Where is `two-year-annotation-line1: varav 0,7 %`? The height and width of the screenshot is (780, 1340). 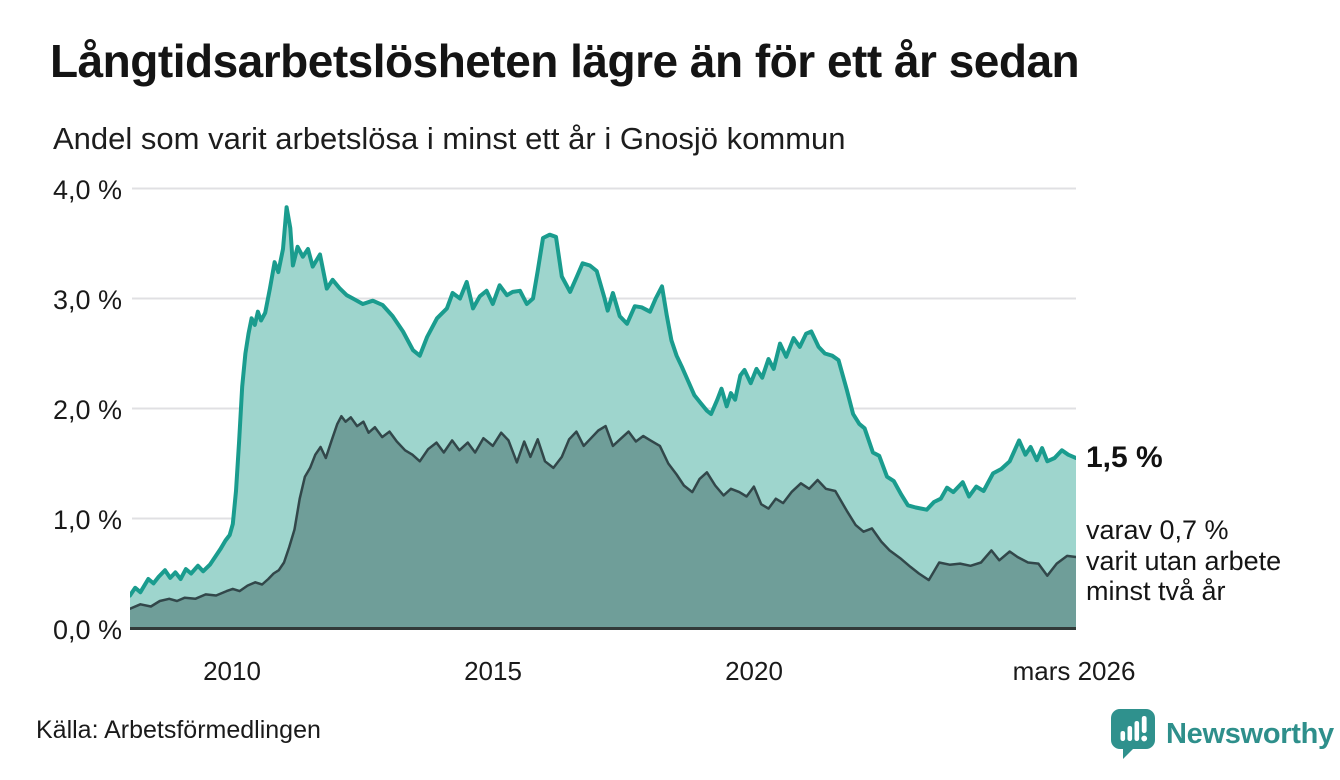 two-year-annotation-line1: varav 0,7 % is located at coordinates (1157, 530).